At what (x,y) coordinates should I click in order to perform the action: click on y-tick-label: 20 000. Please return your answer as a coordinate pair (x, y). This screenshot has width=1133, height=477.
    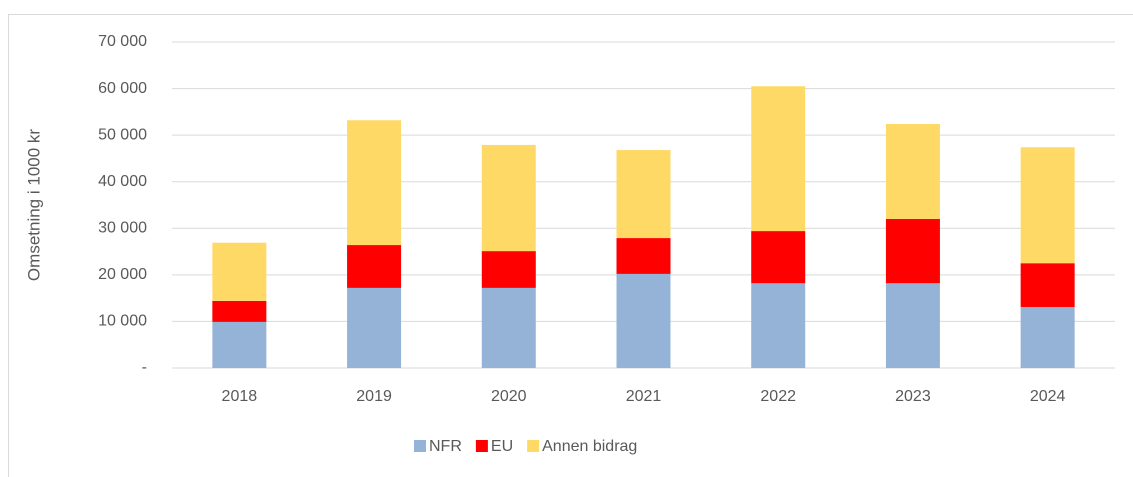
    Looking at the image, I should click on (122, 274).